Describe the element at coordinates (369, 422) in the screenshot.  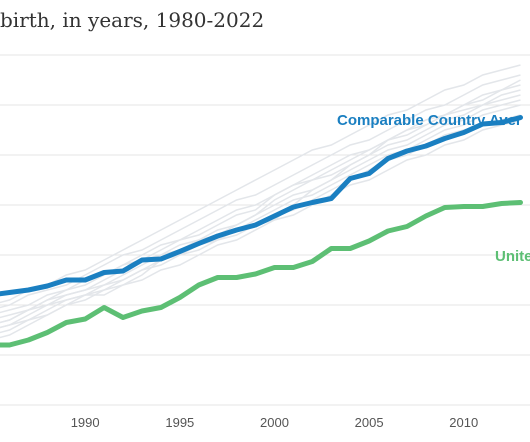
I see `x-tick-label: 2005` at that location.